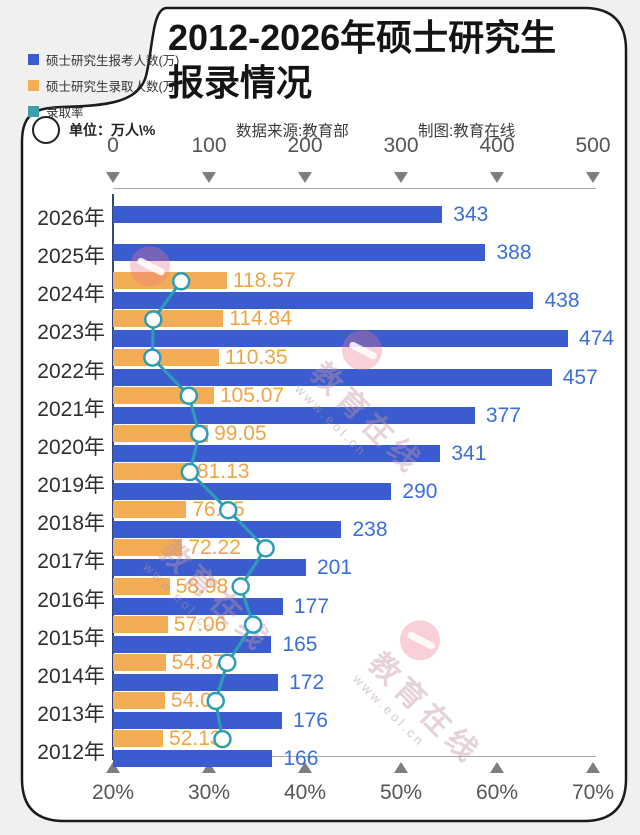 The image size is (640, 835). Describe the element at coordinates (514, 253) in the screenshot. I see `applicants-value-label: 388` at that location.